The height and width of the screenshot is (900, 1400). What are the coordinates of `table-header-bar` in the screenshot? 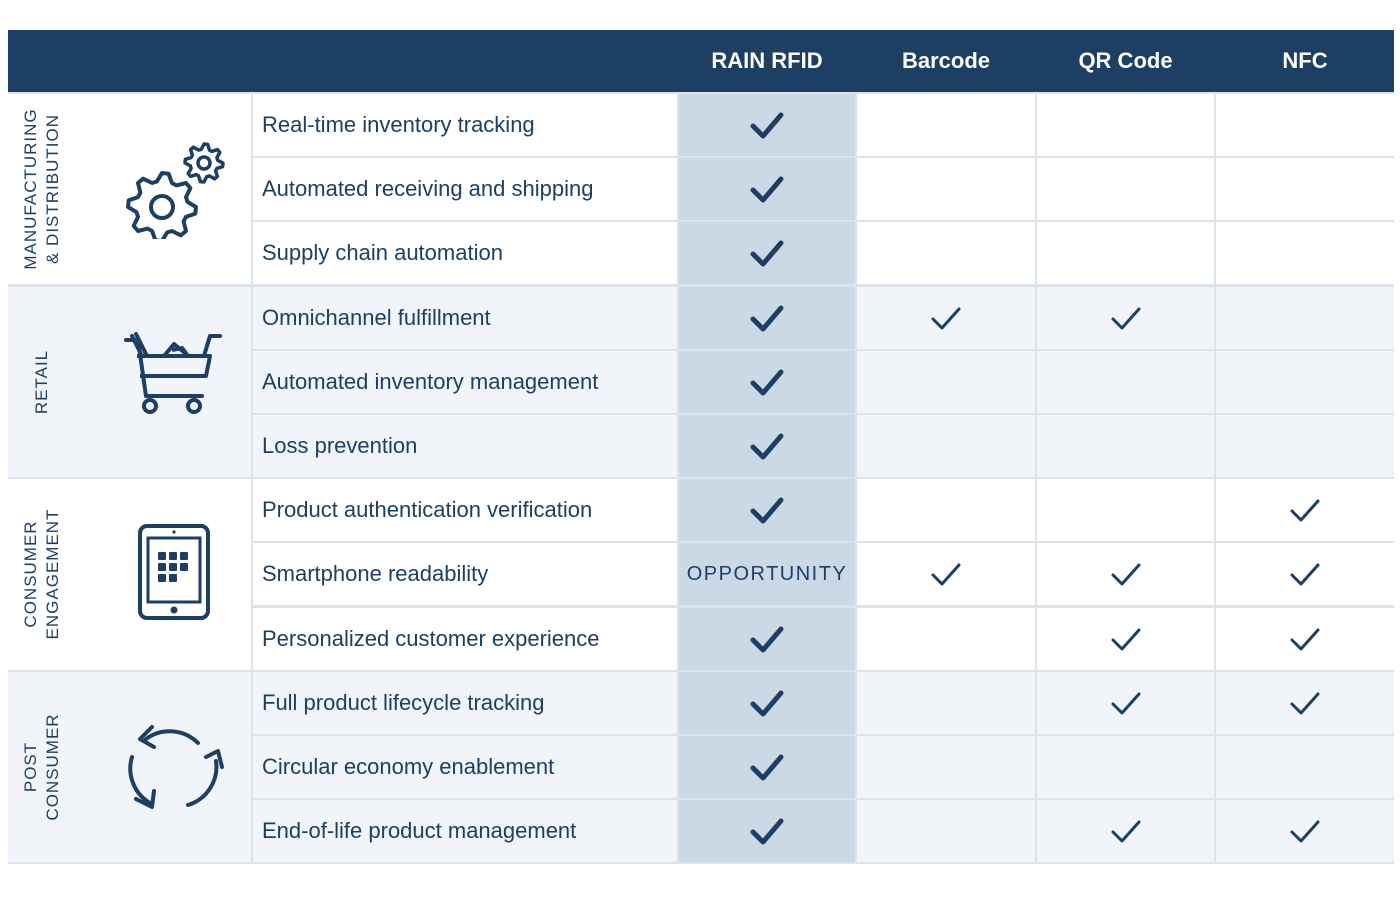 It's located at (701, 61).